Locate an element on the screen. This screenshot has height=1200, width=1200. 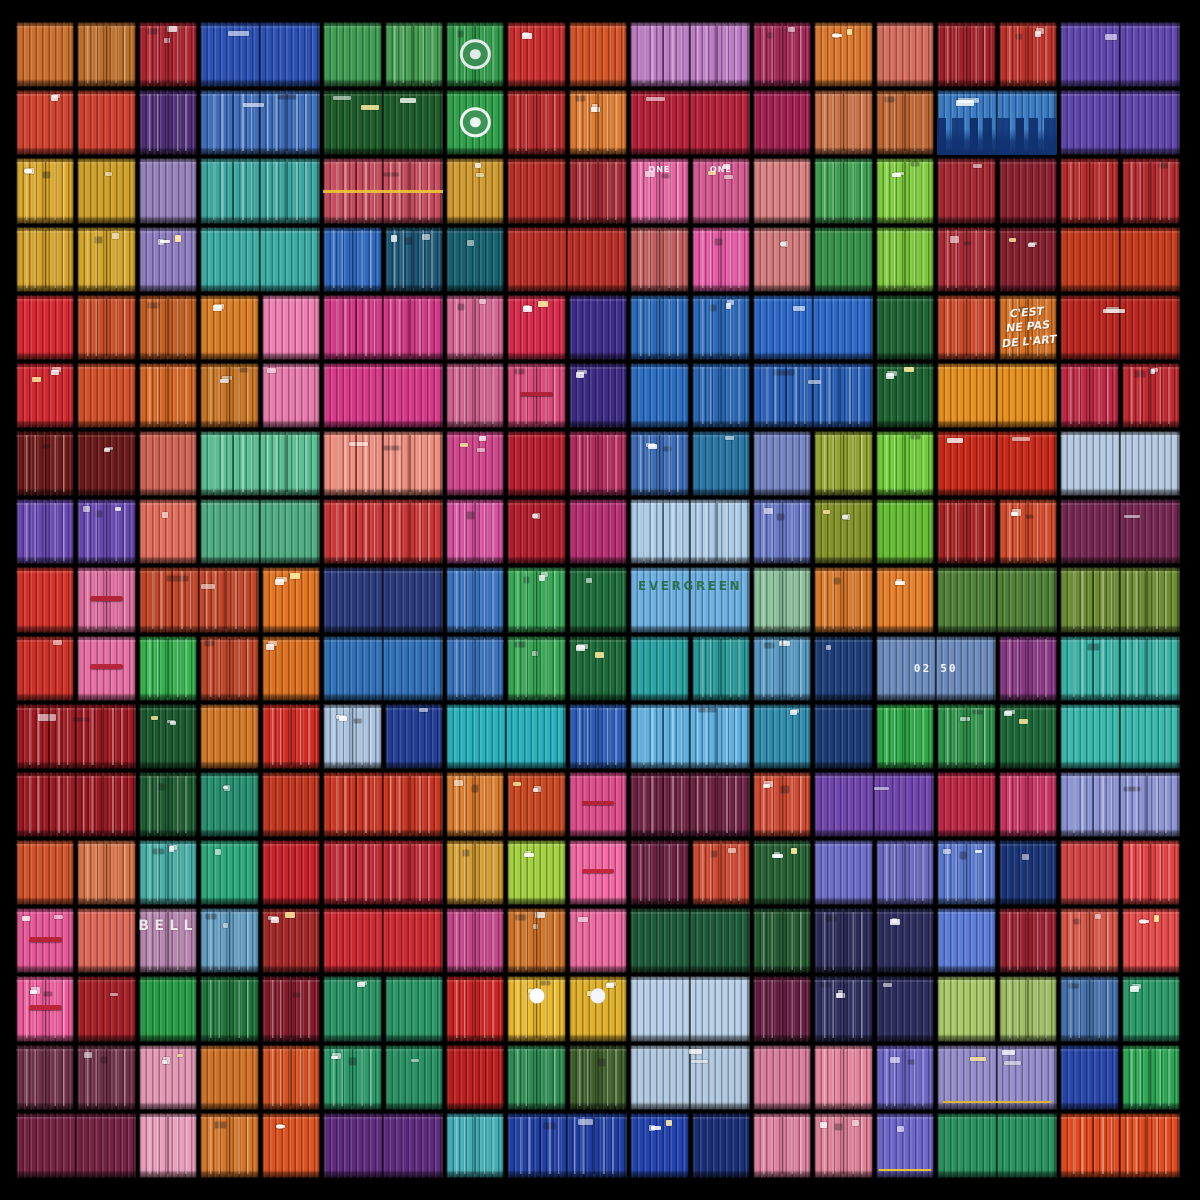
shipping-container: EVERGREEN is located at coordinates (690, 600).